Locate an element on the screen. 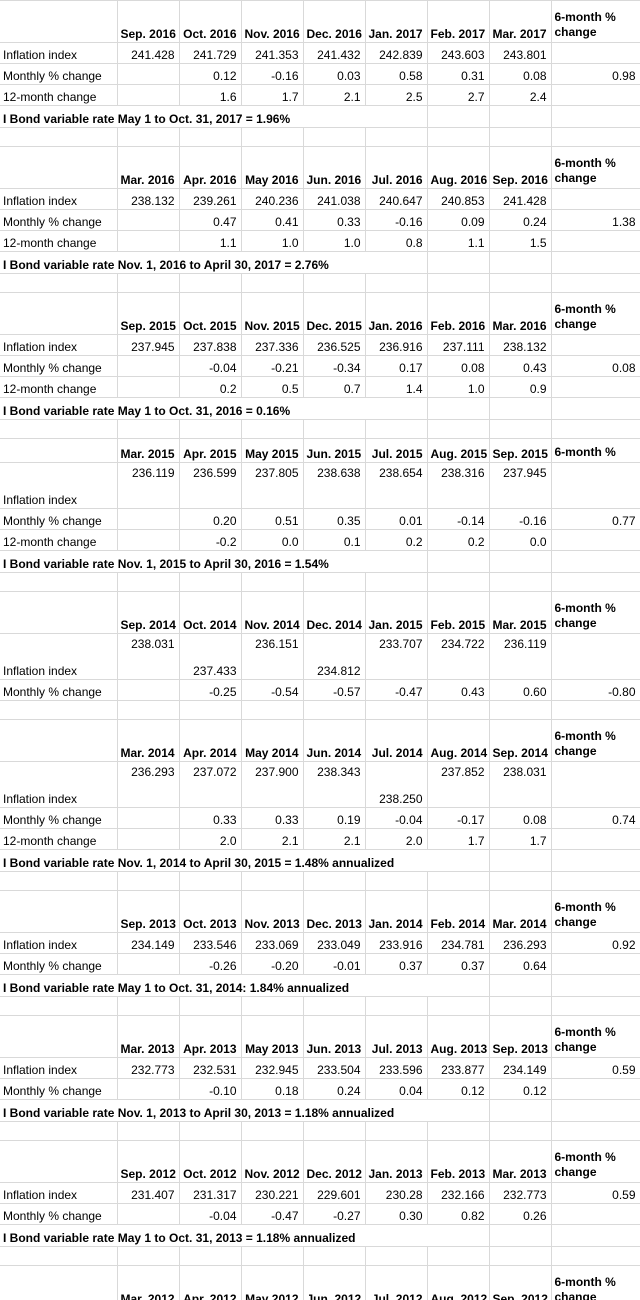 This screenshot has height=1300, width=640. value-cell: 233.069 is located at coordinates (272, 943).